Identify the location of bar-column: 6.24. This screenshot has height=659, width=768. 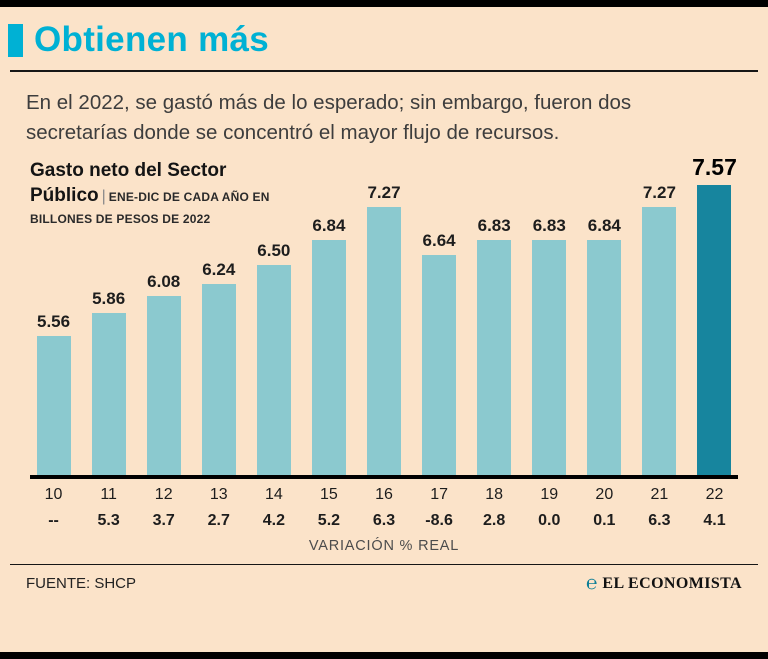
(218, 368).